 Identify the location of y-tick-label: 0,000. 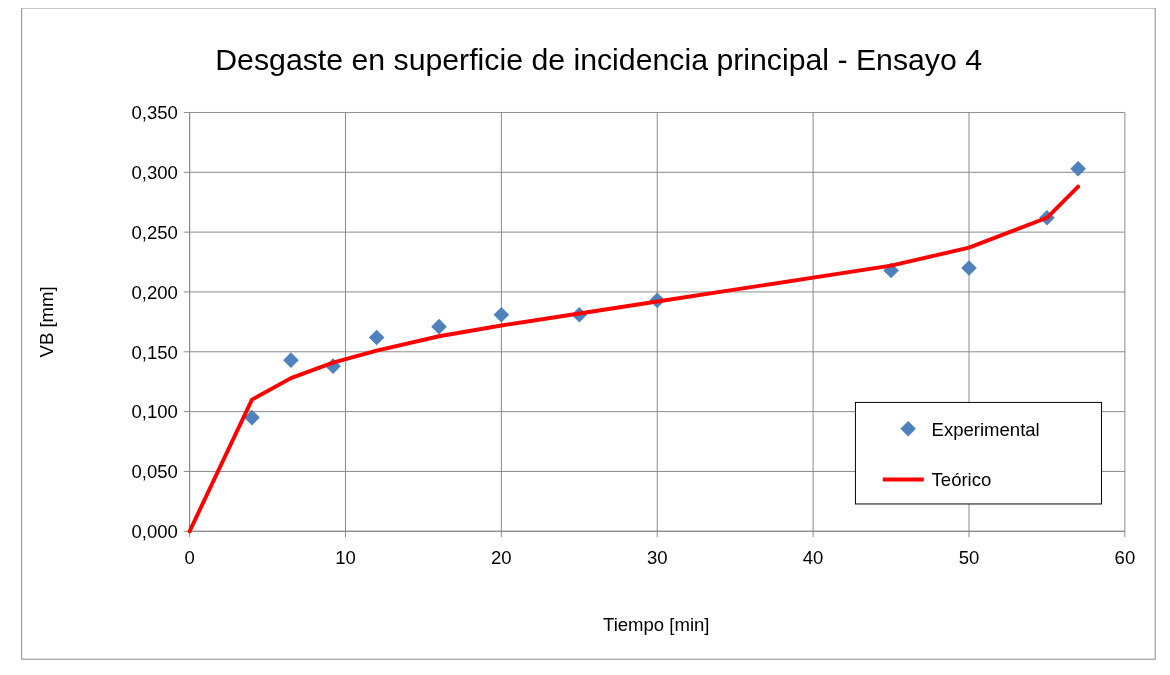
(154, 532).